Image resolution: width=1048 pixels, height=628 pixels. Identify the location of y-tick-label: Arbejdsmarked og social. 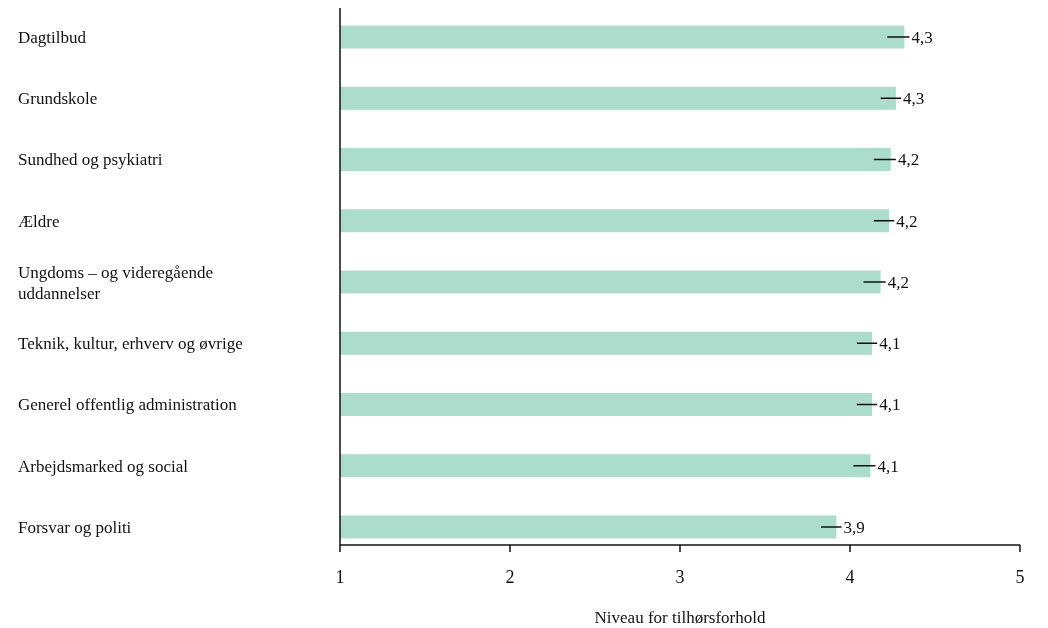
(103, 466).